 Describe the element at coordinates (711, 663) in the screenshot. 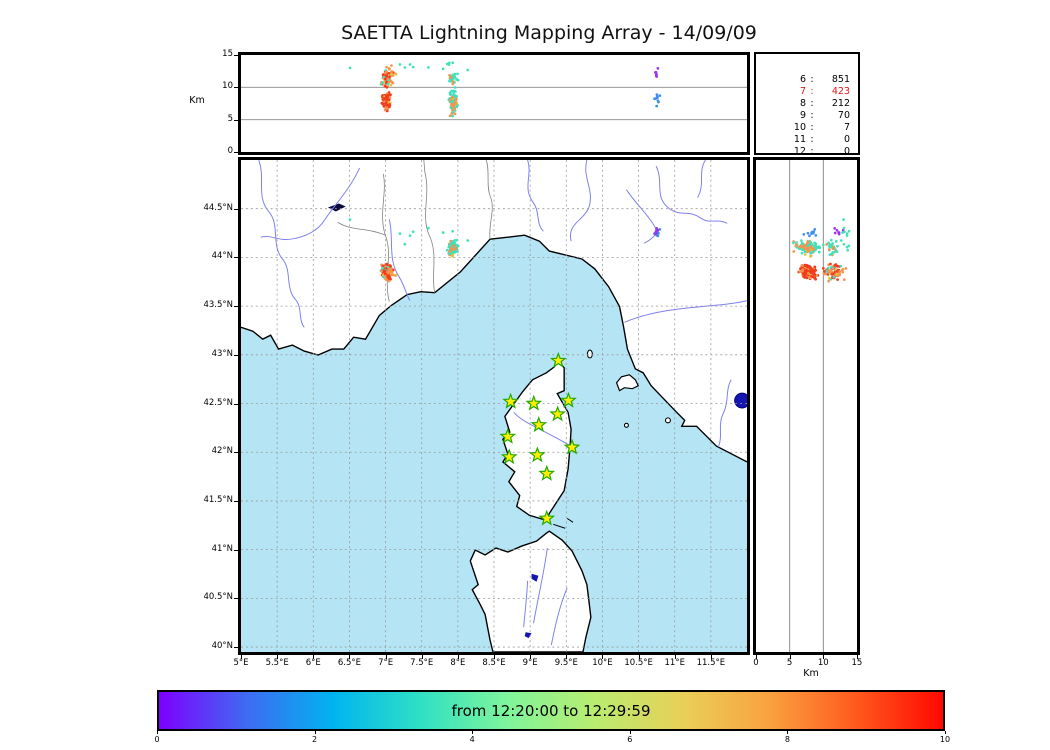

I see `lon-tick-label: 11.5°E` at that location.